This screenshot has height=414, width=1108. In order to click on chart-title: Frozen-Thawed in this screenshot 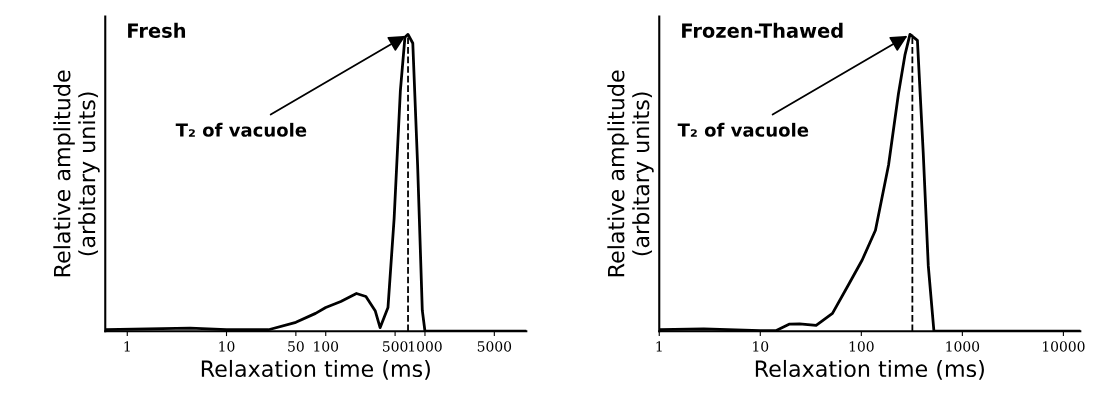, I will do `click(762, 30)`.